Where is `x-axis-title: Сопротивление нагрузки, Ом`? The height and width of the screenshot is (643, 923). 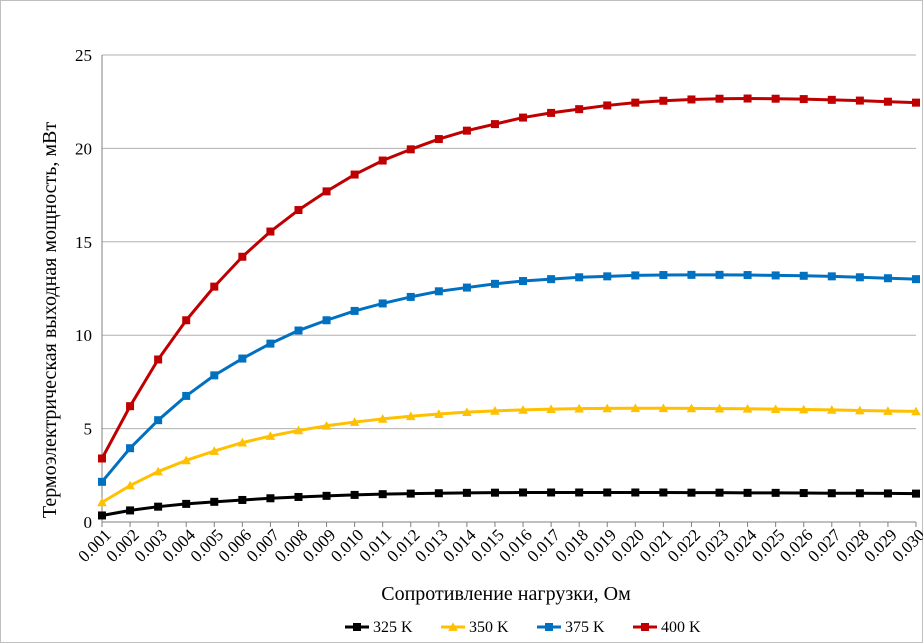 x-axis-title: Сопротивление нагрузки, Ом is located at coordinates (506, 594).